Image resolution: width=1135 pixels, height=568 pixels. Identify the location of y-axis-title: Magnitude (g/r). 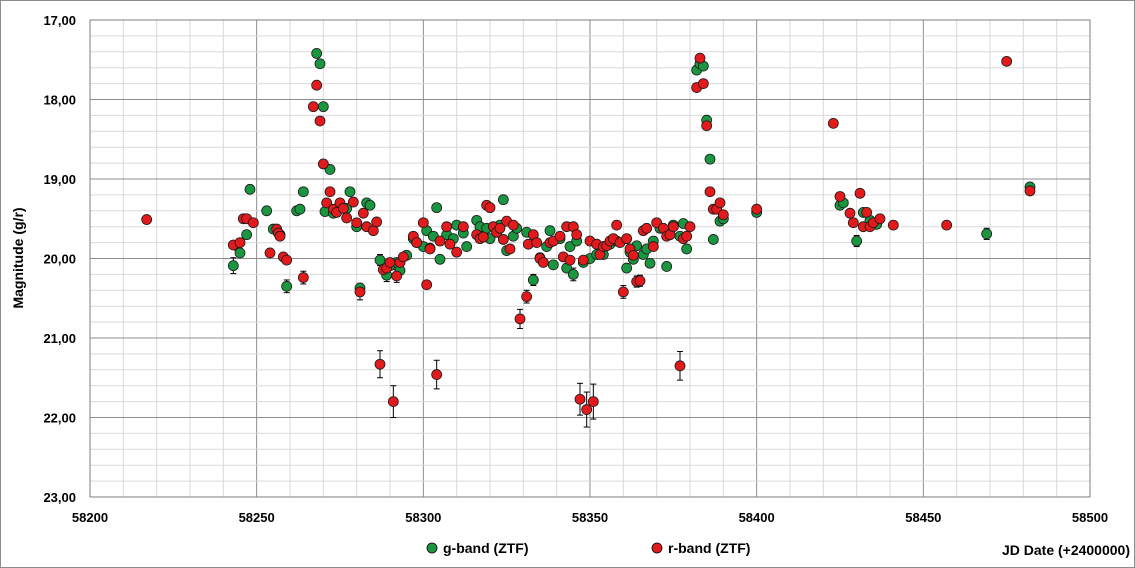
(18, 257).